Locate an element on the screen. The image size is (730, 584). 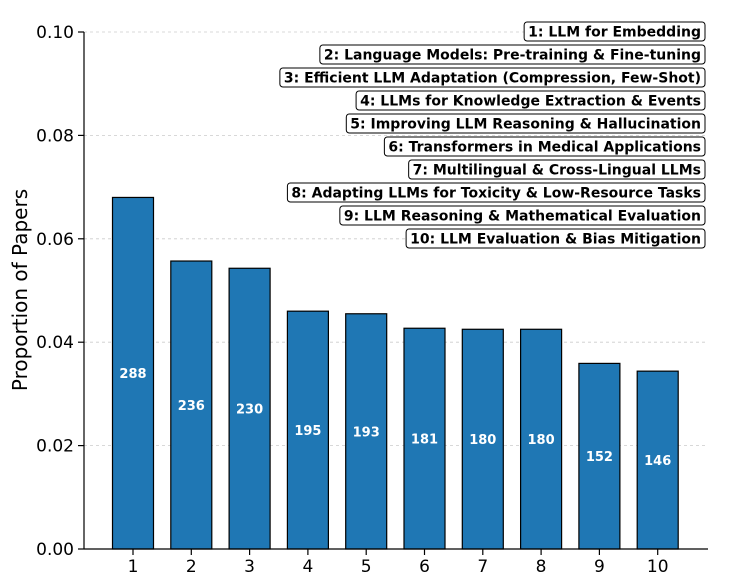
legend-label: 7: Multilingual & Cross-Lingual LLMs is located at coordinates (557, 171).